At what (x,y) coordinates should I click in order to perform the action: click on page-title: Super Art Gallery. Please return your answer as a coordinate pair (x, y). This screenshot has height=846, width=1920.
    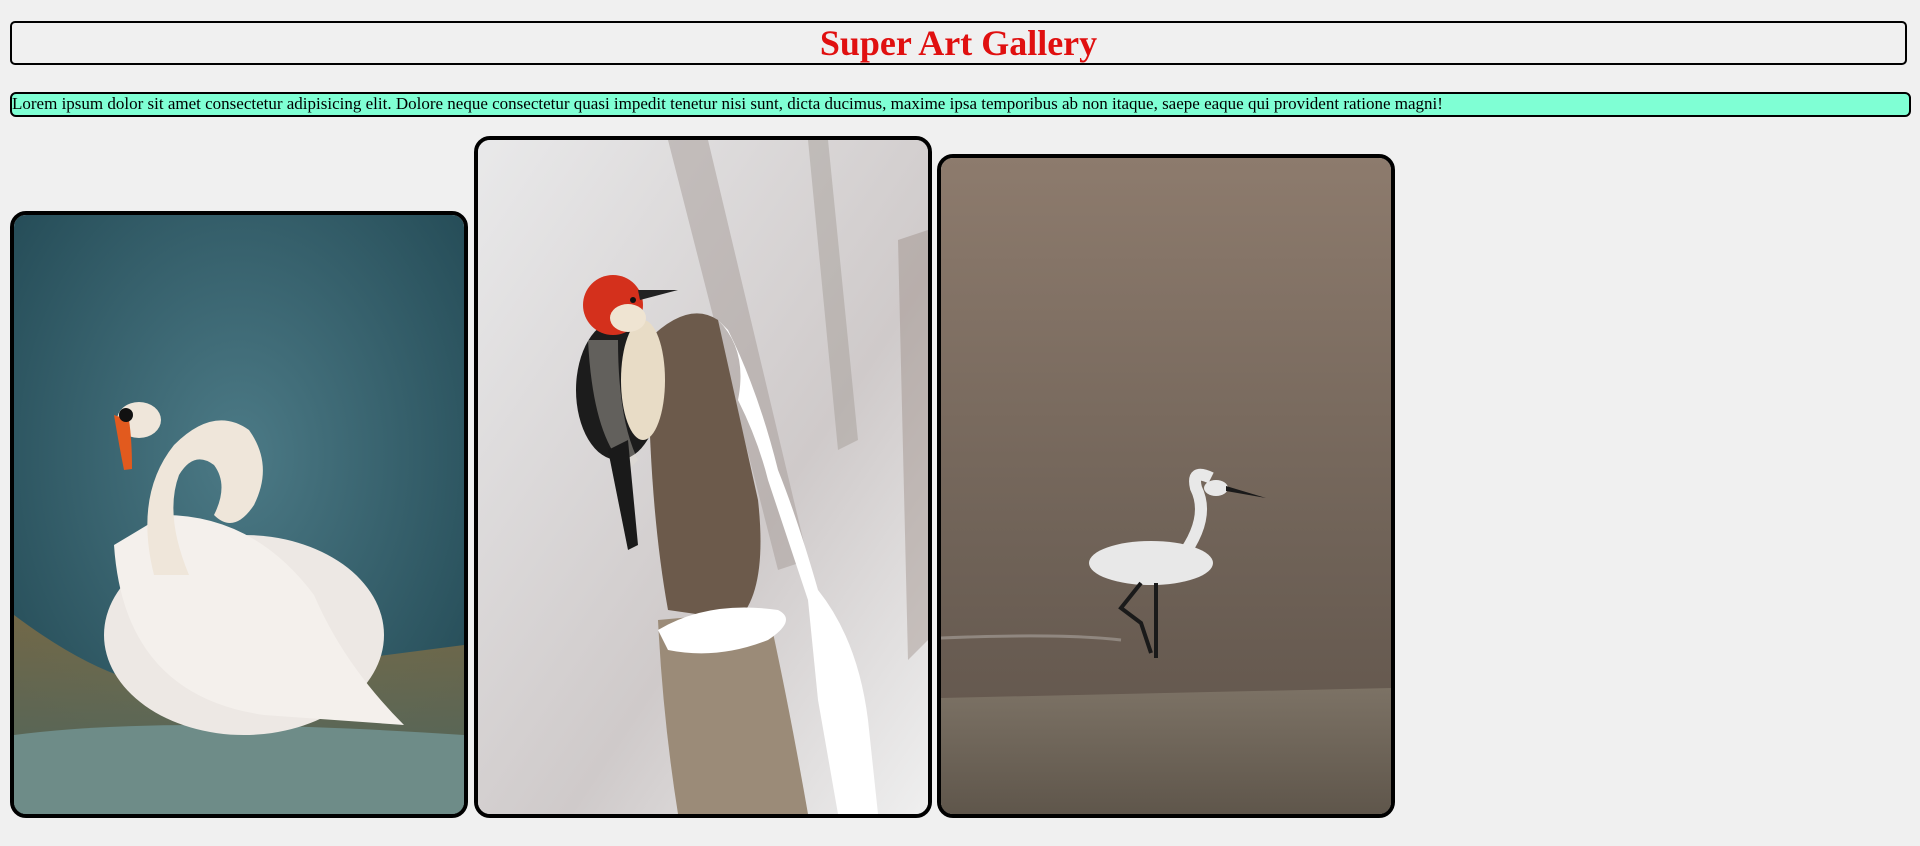
    Looking at the image, I should click on (958, 43).